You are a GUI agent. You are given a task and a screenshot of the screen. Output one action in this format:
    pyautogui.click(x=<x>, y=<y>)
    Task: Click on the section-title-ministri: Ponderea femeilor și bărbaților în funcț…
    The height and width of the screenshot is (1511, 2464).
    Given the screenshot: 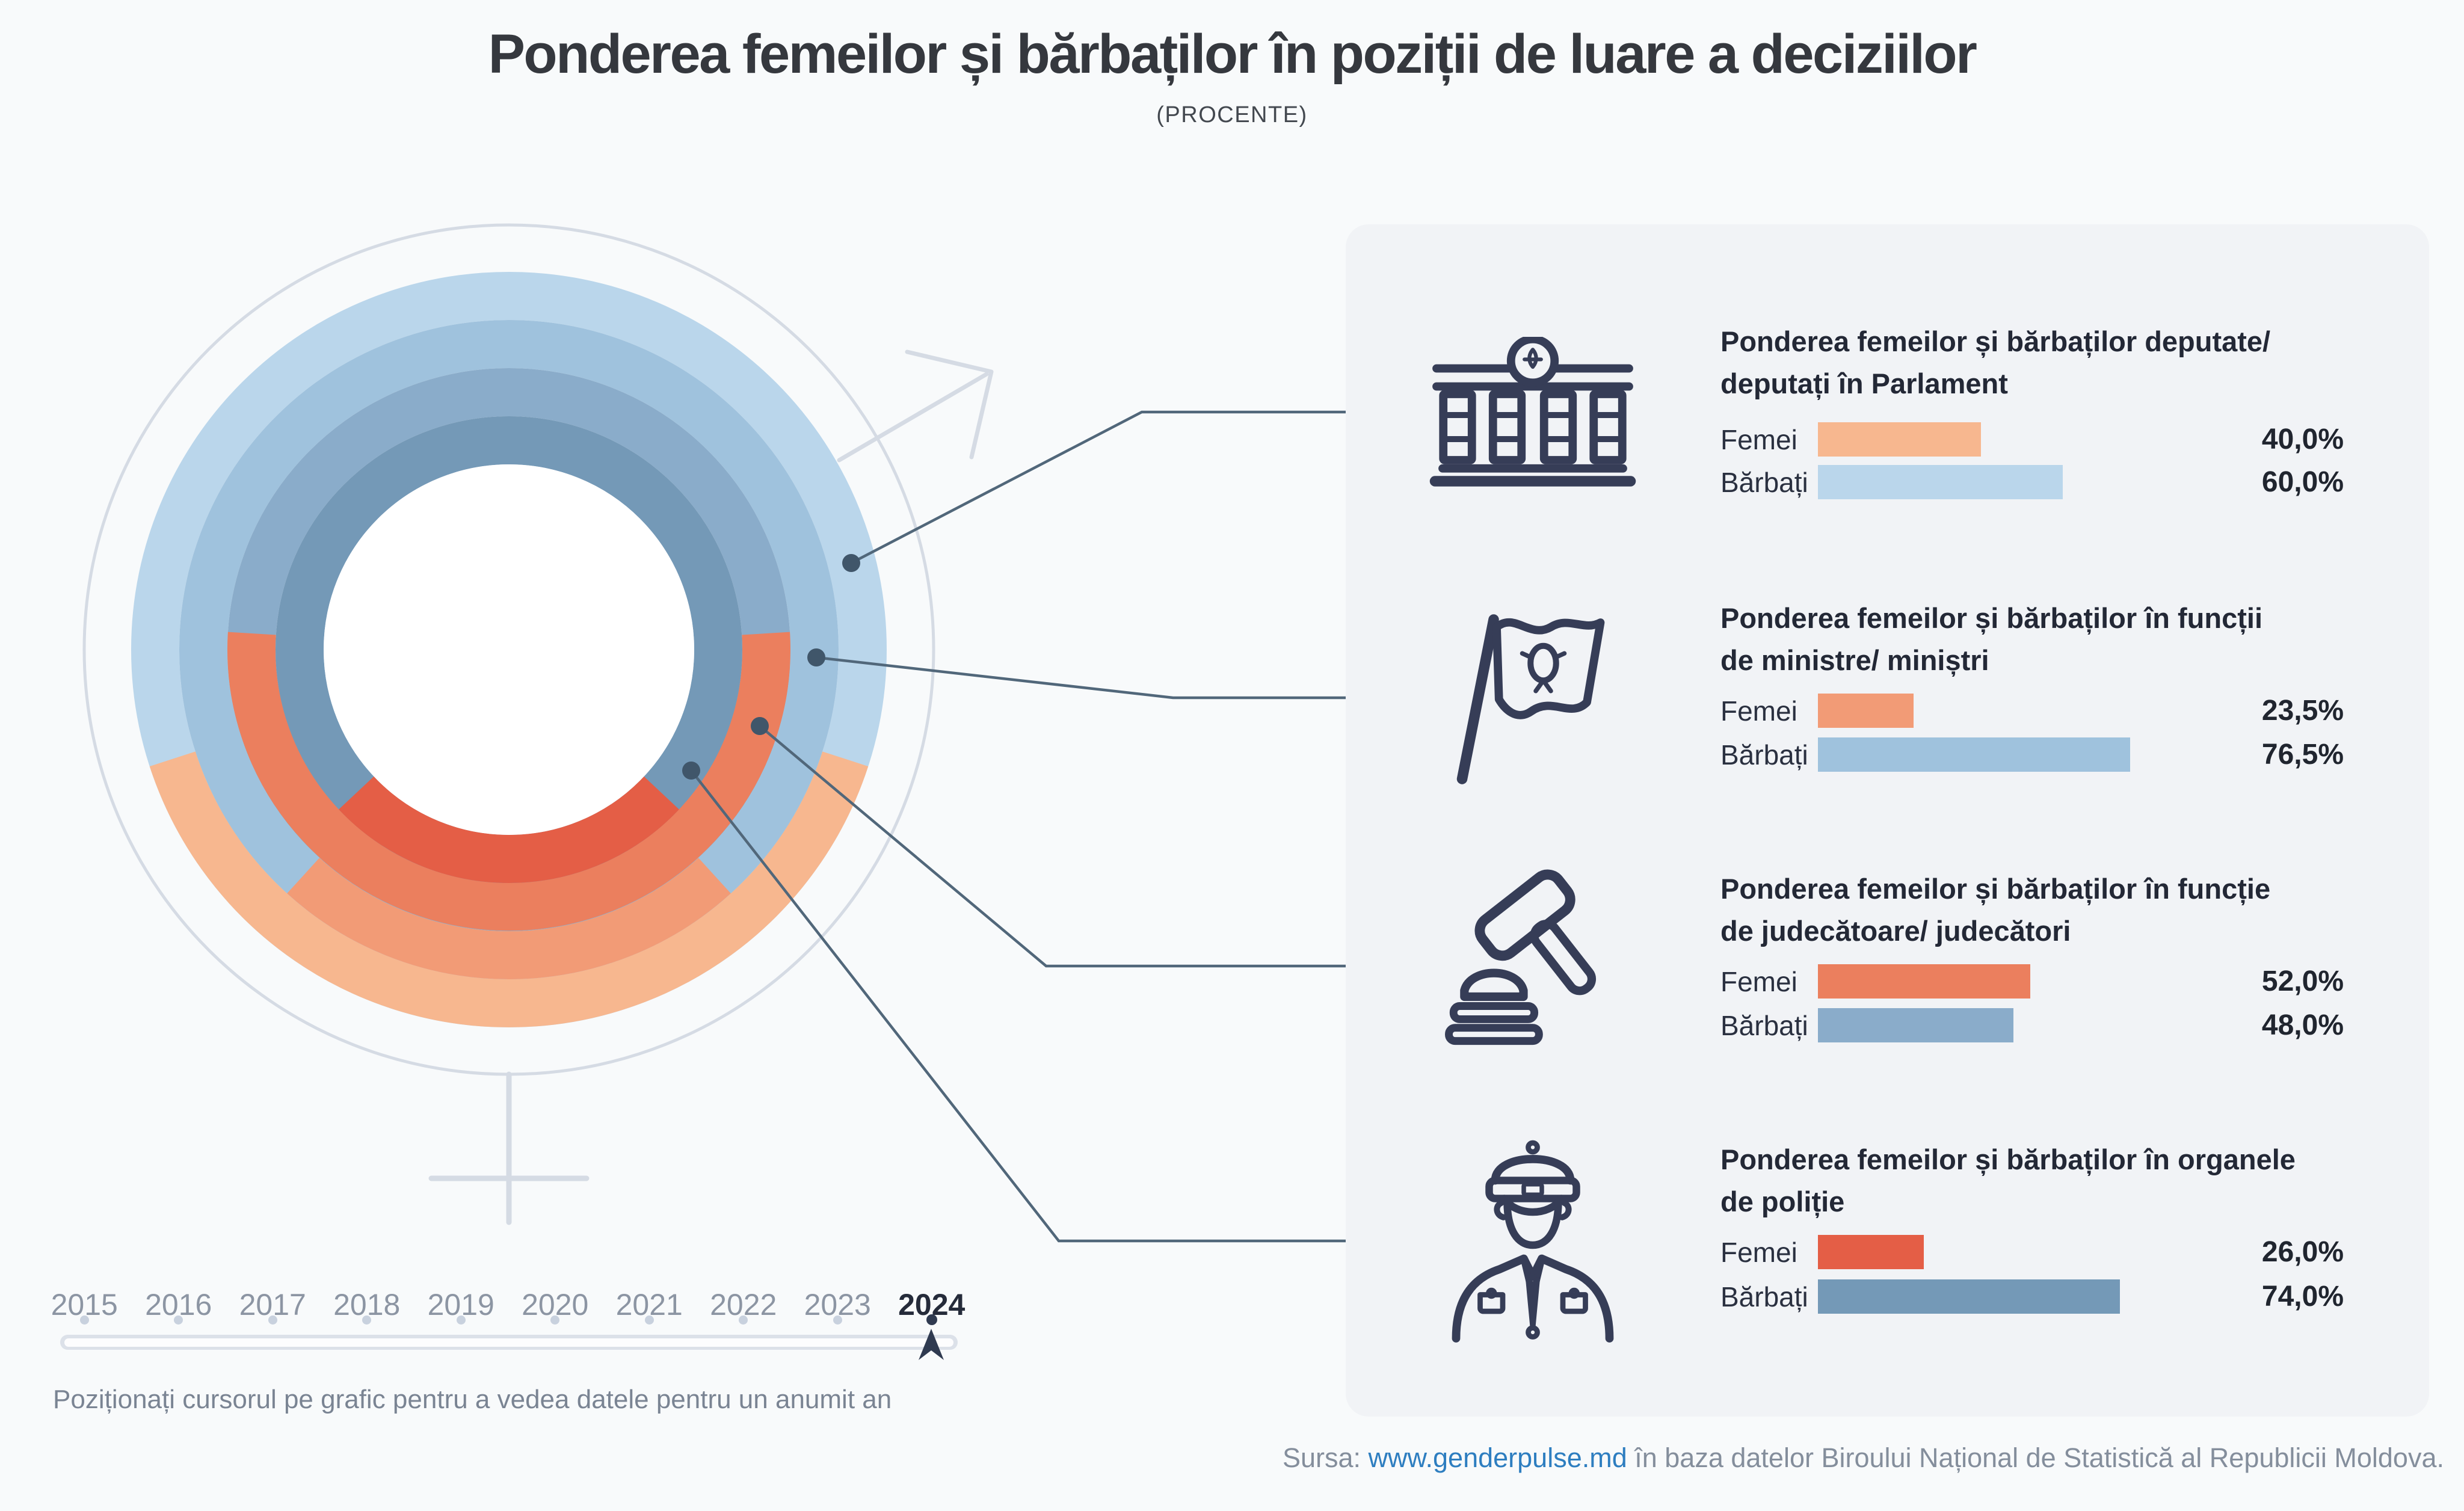 What is the action you would take?
    pyautogui.click(x=1992, y=639)
    